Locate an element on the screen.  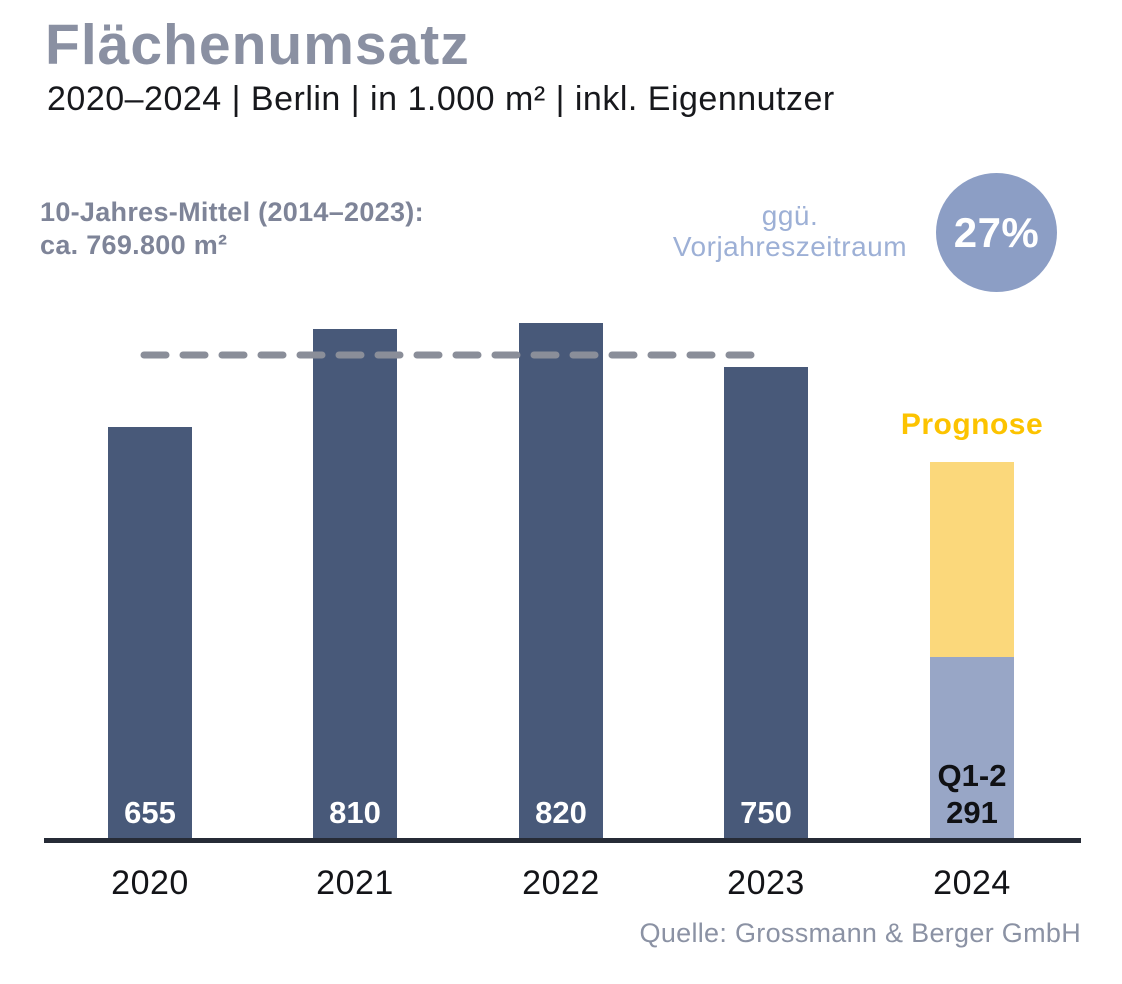
bar-value-line: 820 is located at coordinates (561, 812).